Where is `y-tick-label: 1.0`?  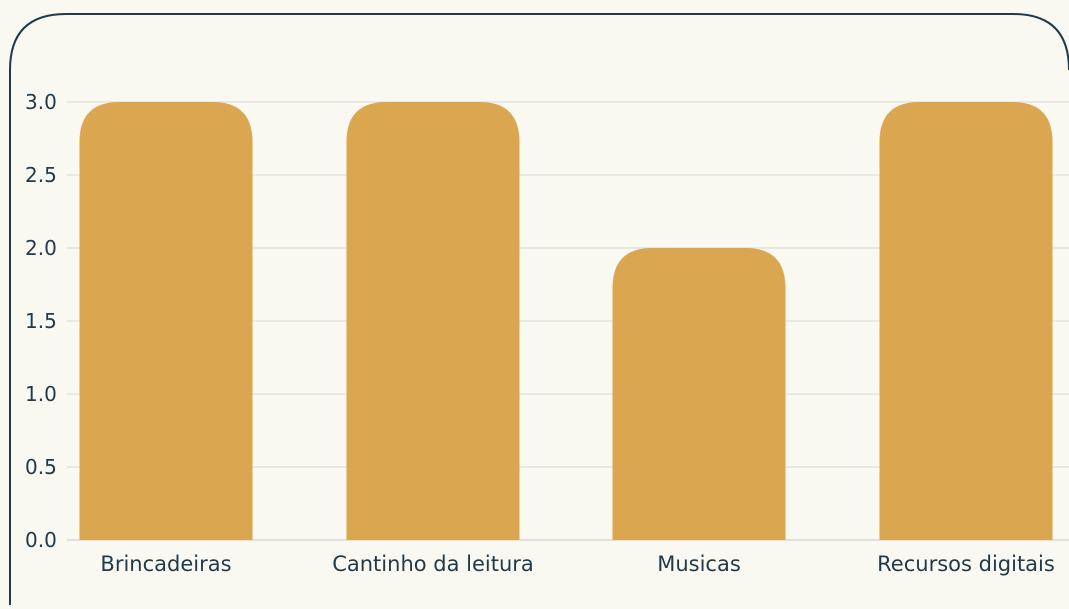
y-tick-label: 1.0 is located at coordinates (41, 394).